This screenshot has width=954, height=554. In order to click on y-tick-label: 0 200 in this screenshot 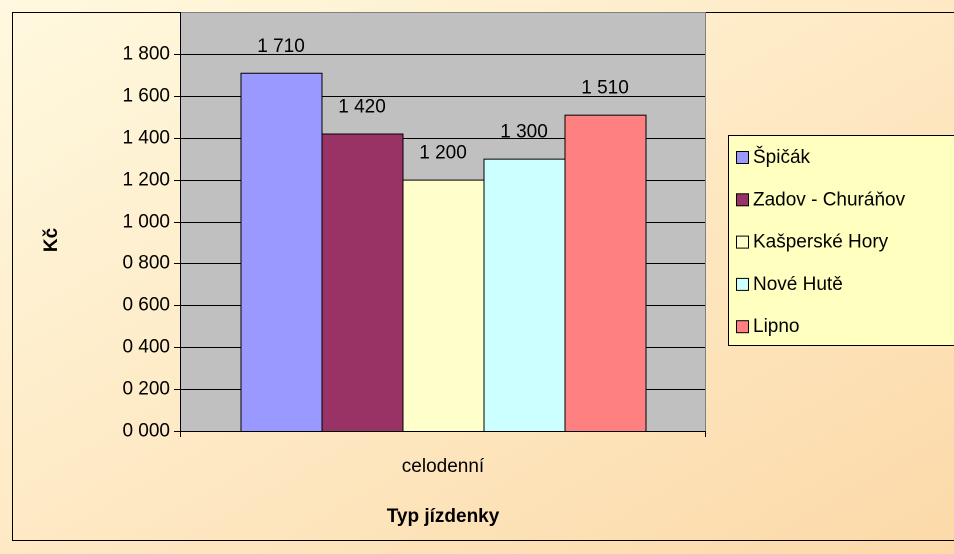, I will do `click(146, 389)`.